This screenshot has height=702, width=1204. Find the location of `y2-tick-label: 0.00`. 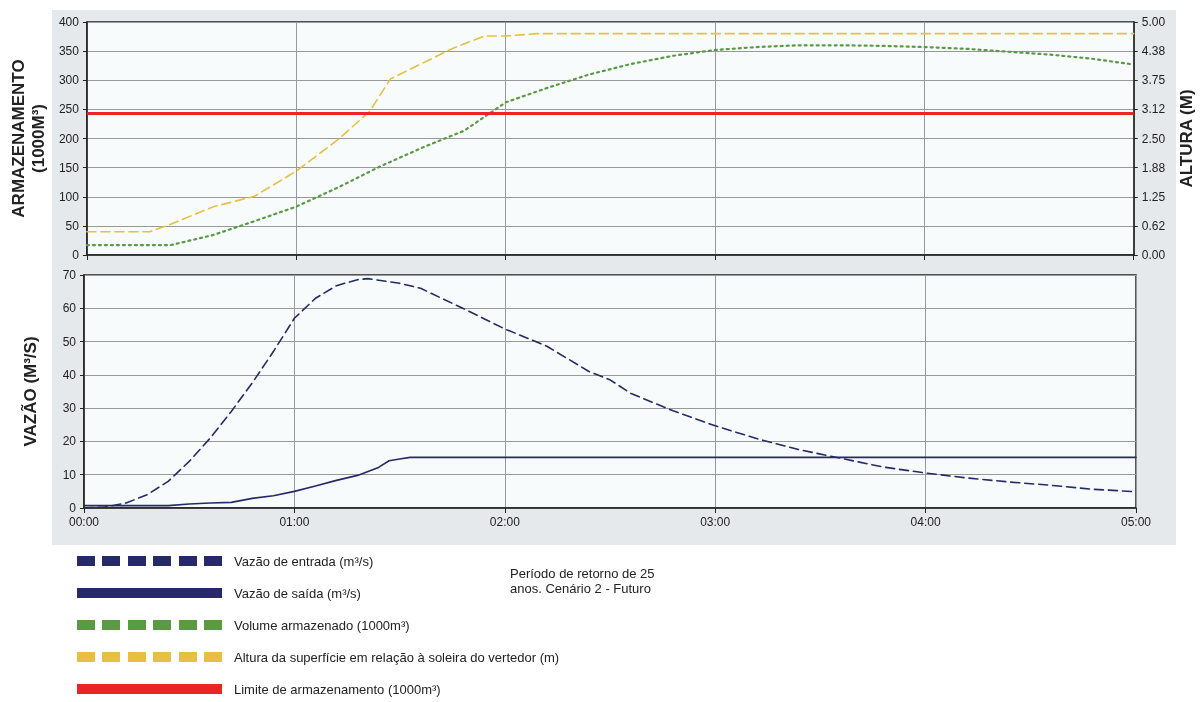

y2-tick-label: 0.00 is located at coordinates (1153, 255).